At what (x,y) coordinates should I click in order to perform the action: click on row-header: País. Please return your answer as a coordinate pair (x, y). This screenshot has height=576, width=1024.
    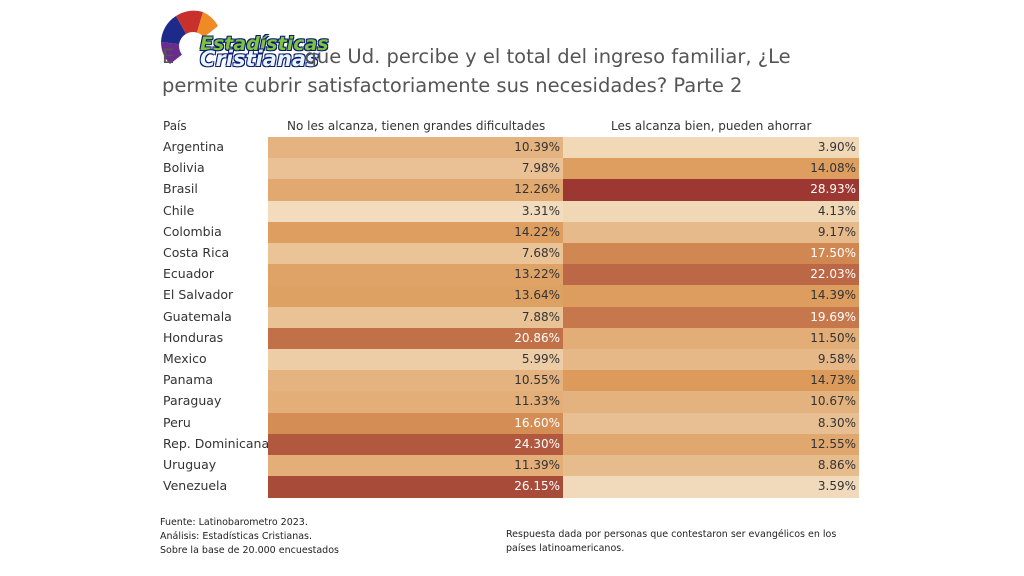
    Looking at the image, I should click on (175, 126).